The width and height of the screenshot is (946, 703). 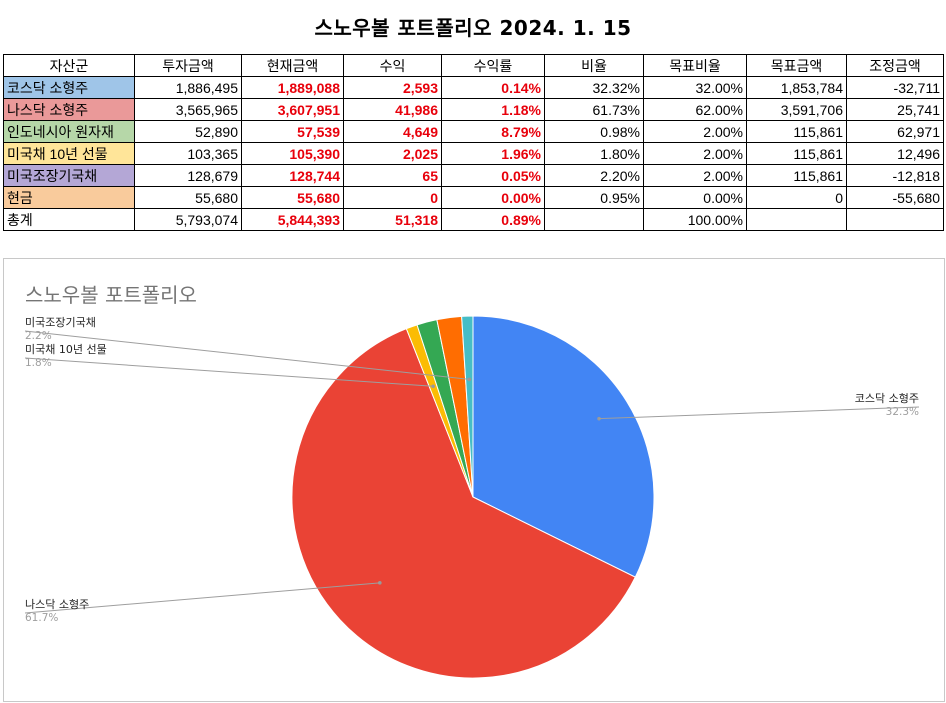 I want to click on total-row: 총계 5,793,074 5,844,393 51,318 0.89% 100.00%, so click(x=473, y=219).